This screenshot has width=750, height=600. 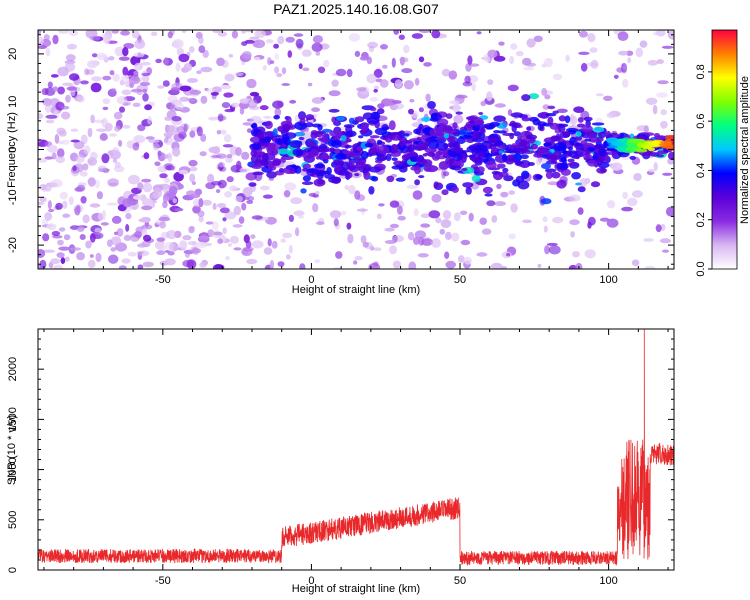 I want to click on spectrogram-y-label: Frequency (Hz), so click(x=12, y=150).